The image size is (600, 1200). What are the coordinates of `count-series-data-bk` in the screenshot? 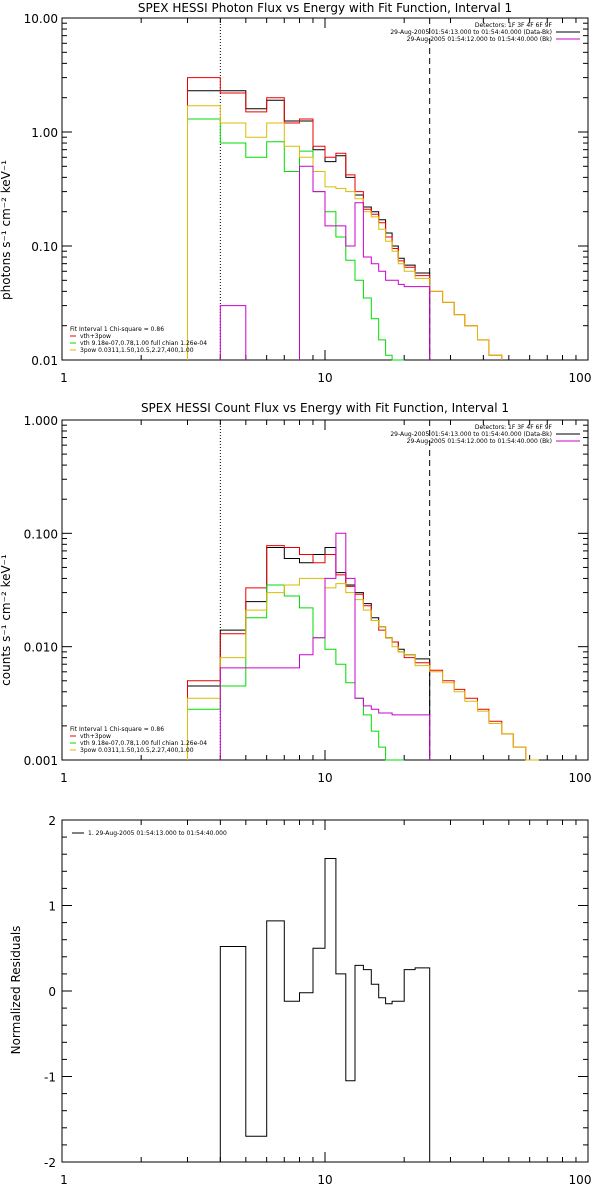 It's located at (309, 653).